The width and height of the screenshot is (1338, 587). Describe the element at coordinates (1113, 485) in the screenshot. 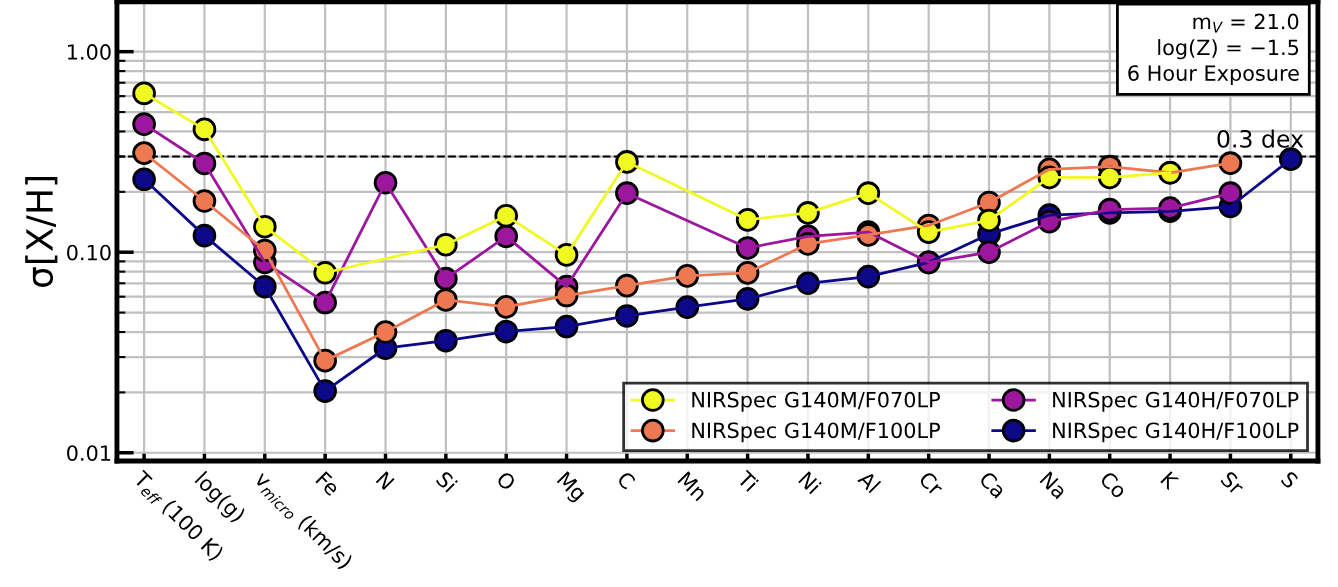

I see `x-tick-label: Co` at that location.